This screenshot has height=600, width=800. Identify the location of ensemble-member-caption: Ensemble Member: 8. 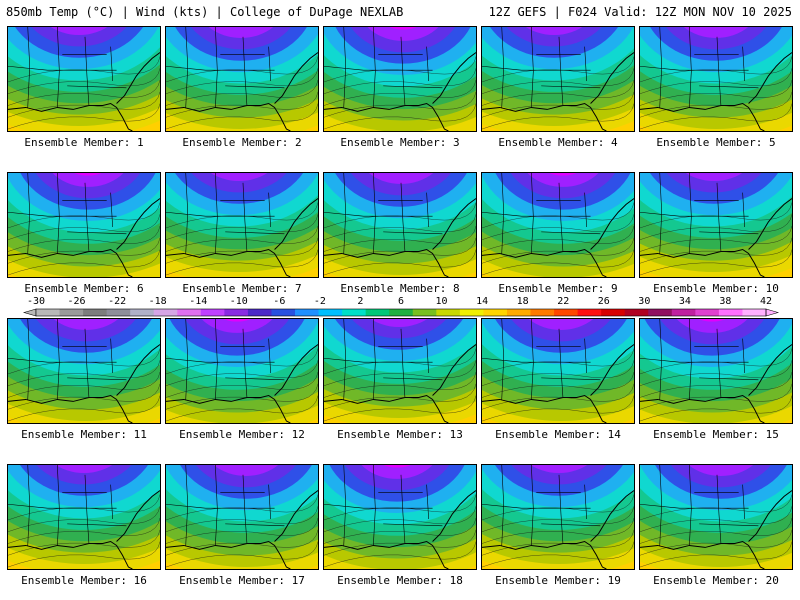
(400, 288).